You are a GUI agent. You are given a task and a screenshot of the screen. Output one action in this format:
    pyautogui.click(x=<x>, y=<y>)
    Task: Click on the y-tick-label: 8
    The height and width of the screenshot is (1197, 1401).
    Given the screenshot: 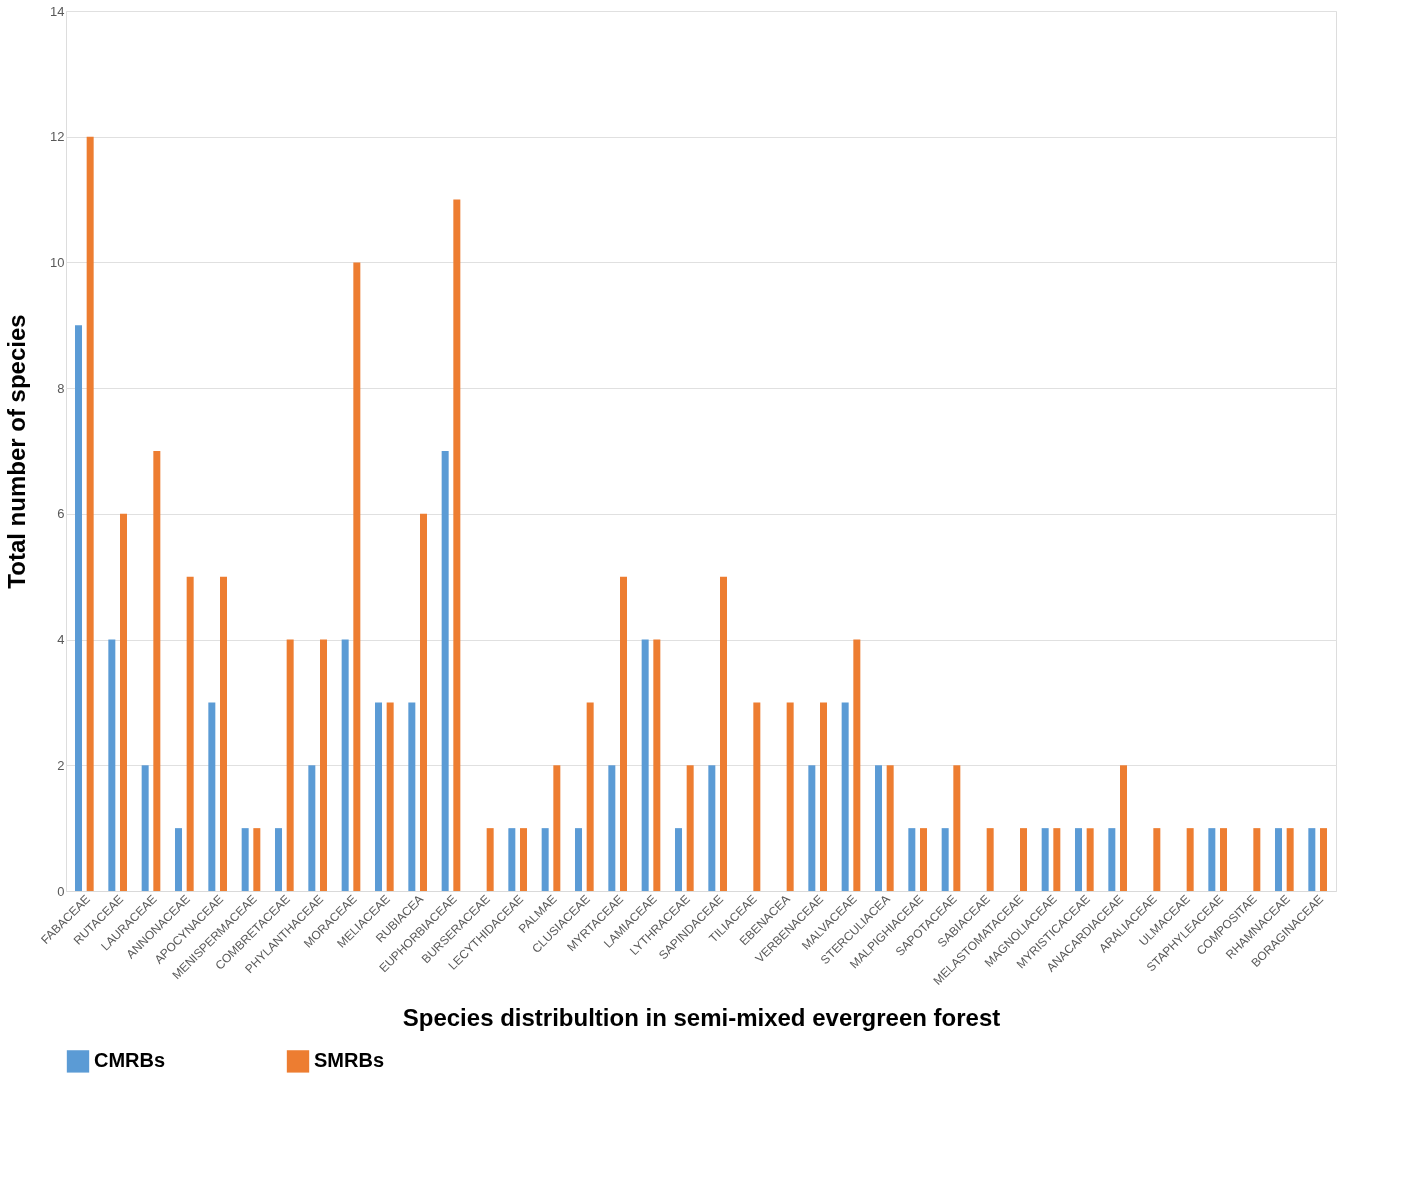 What is the action you would take?
    pyautogui.click(x=61, y=388)
    